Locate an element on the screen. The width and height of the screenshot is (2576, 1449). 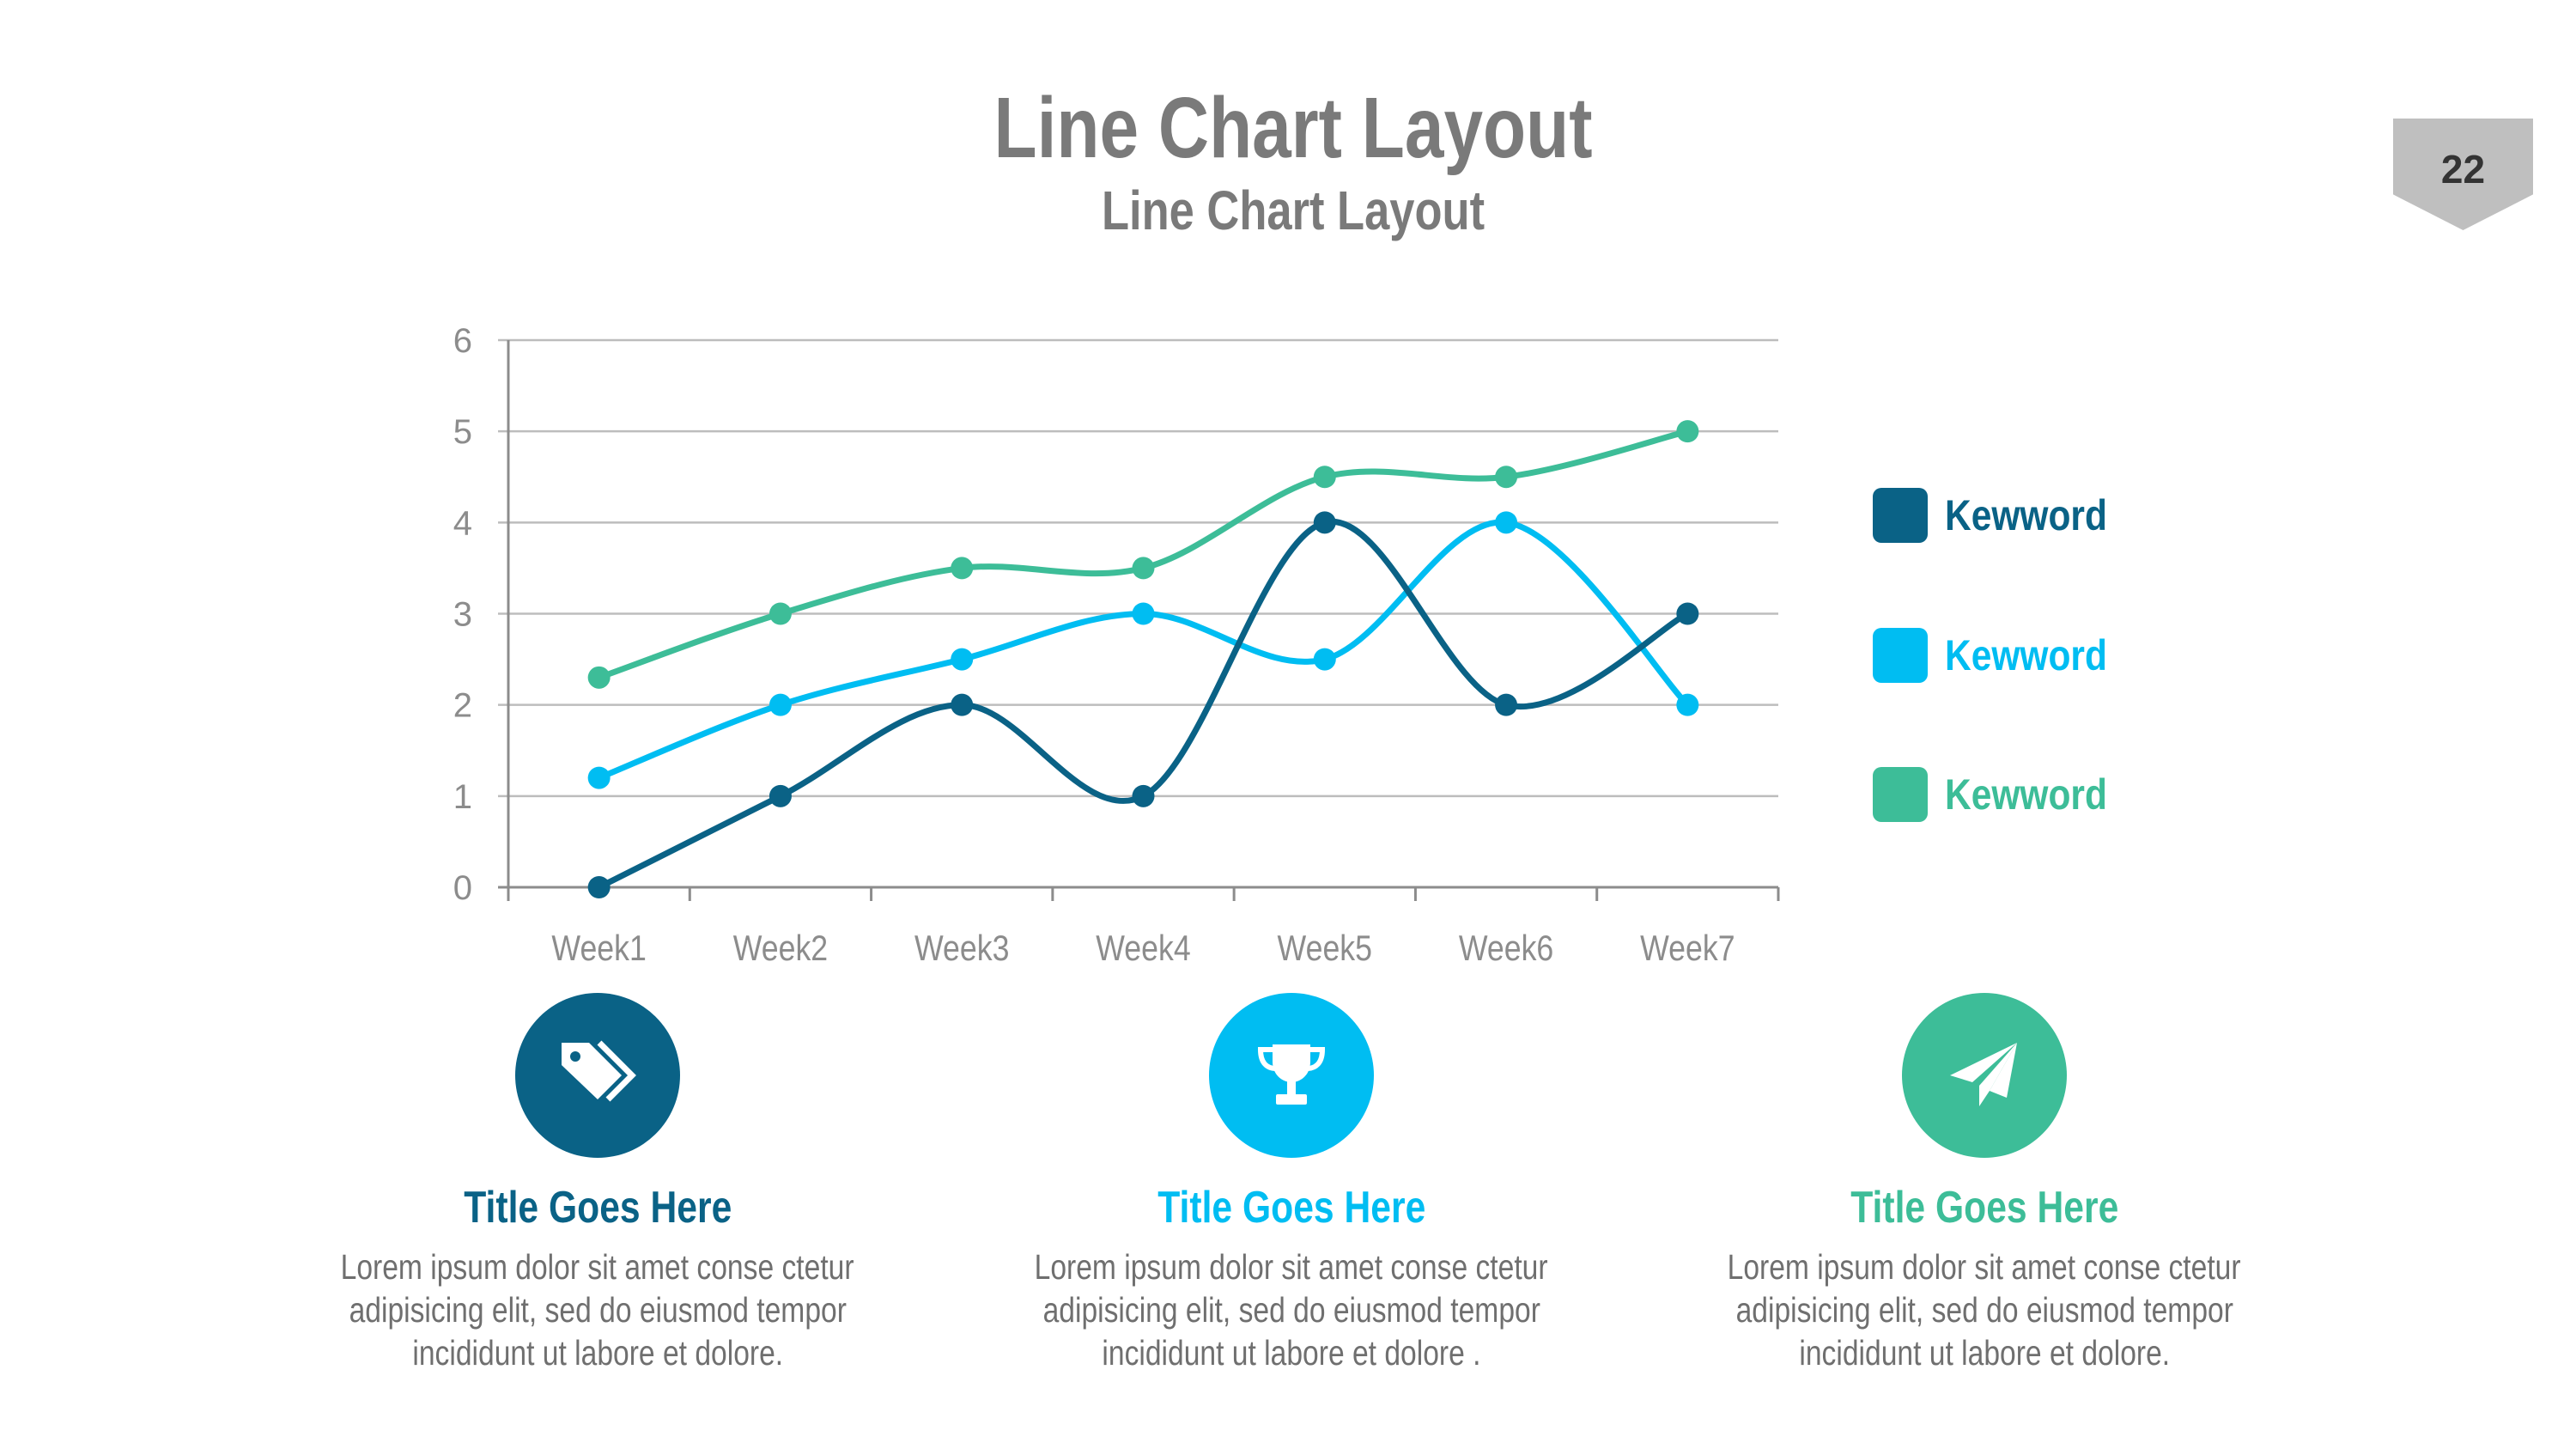
tags-icon is located at coordinates (597, 1075).